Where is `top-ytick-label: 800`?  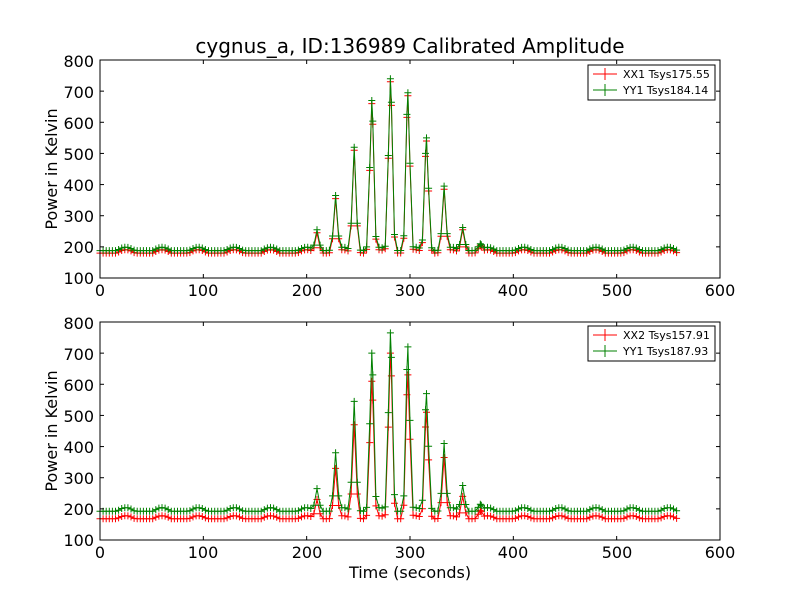 top-ytick-label: 800 is located at coordinates (78, 61).